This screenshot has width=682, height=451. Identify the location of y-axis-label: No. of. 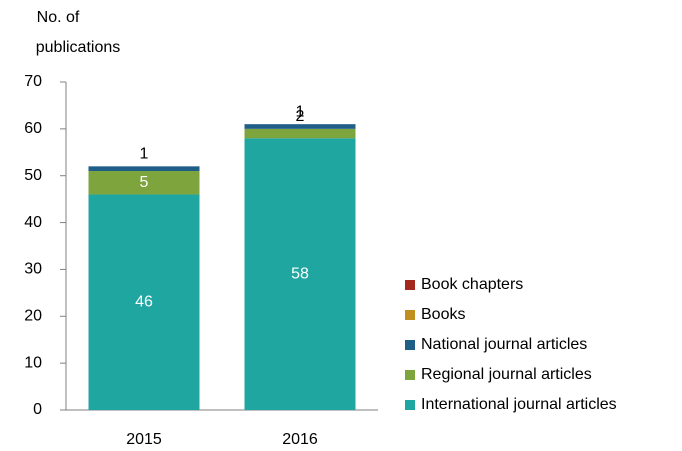
(58, 17).